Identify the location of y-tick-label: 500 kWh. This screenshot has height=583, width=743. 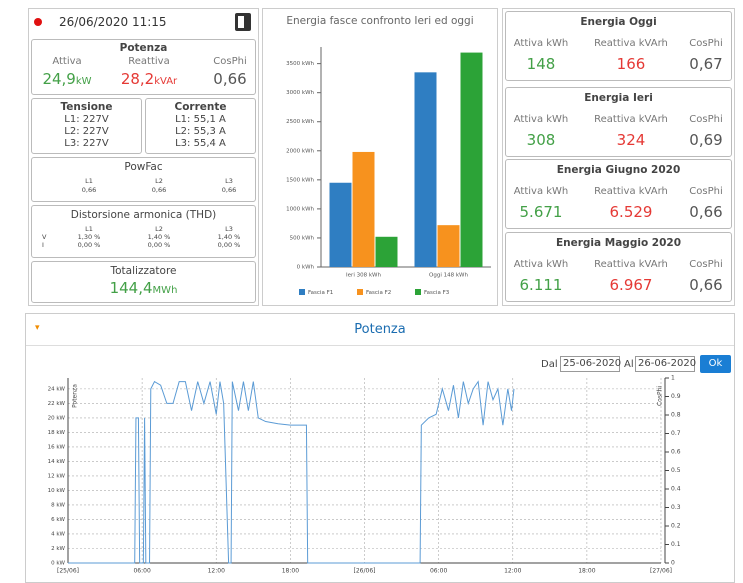
(302, 238).